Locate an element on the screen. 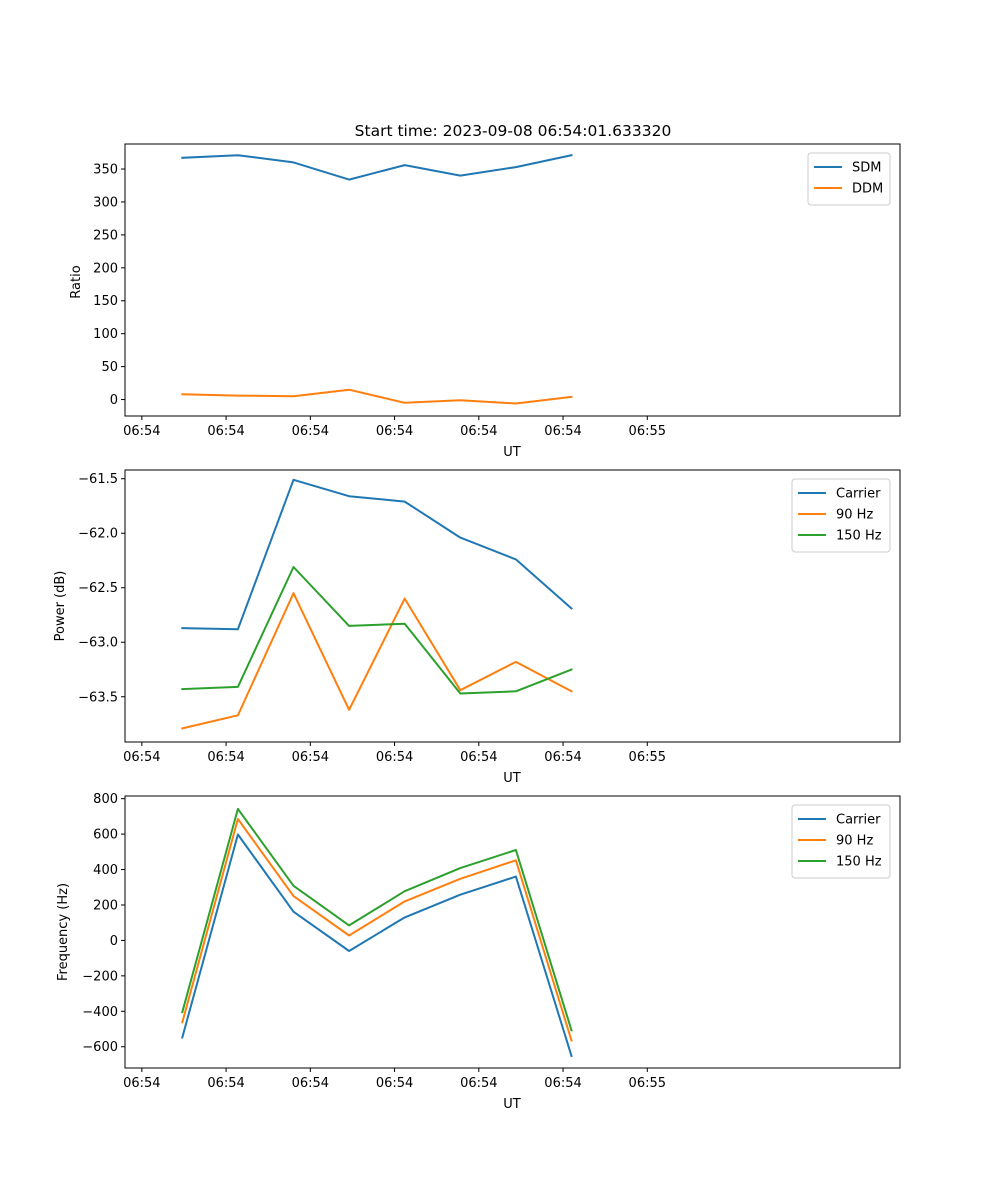 This screenshot has height=1200, width=1000. power-series-carrier-line is located at coordinates (377, 554).